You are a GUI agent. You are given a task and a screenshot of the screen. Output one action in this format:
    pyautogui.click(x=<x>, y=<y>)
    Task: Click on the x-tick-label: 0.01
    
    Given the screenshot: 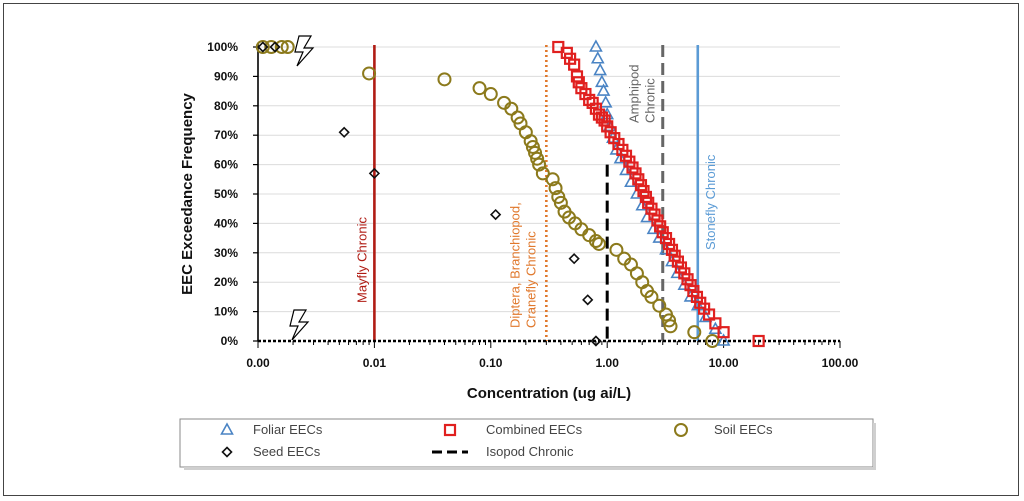 What is the action you would take?
    pyautogui.click(x=375, y=363)
    